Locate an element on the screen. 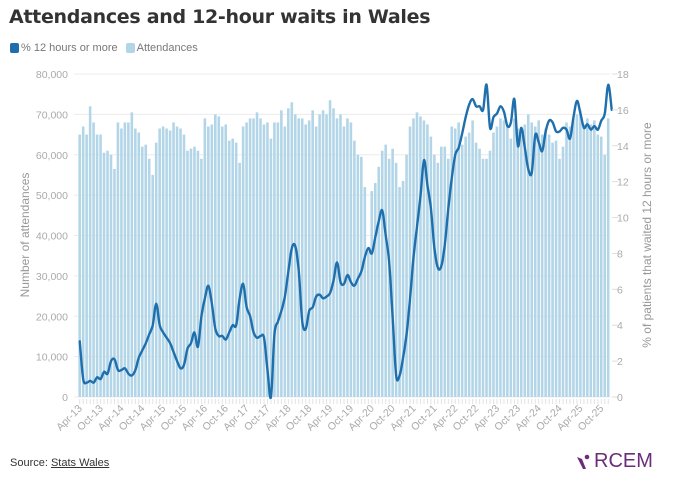 The height and width of the screenshot is (483, 675). y-left-tick-label: 10,000 is located at coordinates (52, 358).